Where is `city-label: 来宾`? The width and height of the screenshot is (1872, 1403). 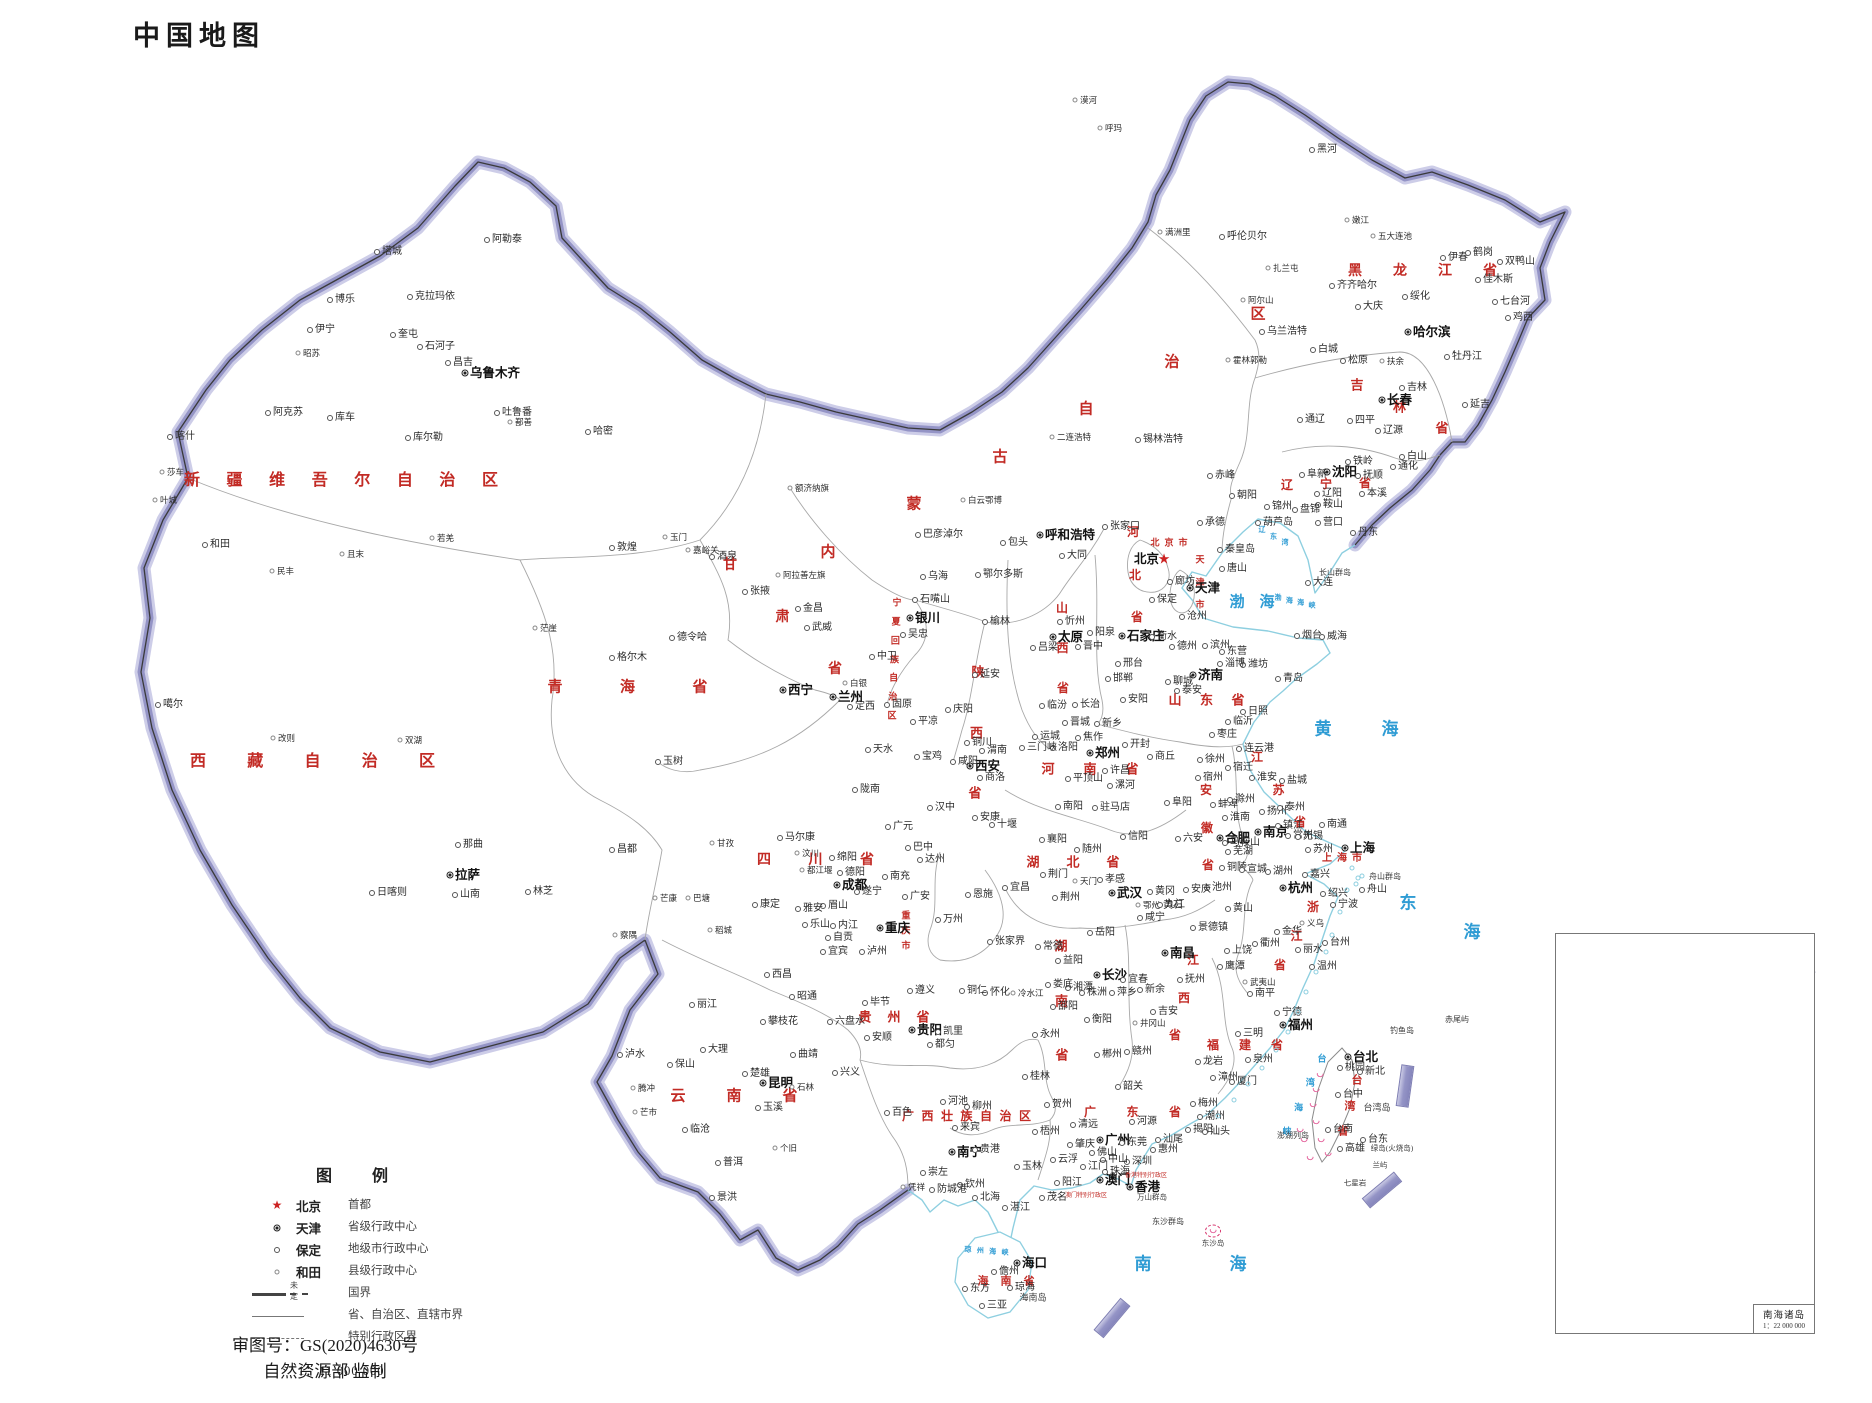 city-label: 来宾 is located at coordinates (970, 1127).